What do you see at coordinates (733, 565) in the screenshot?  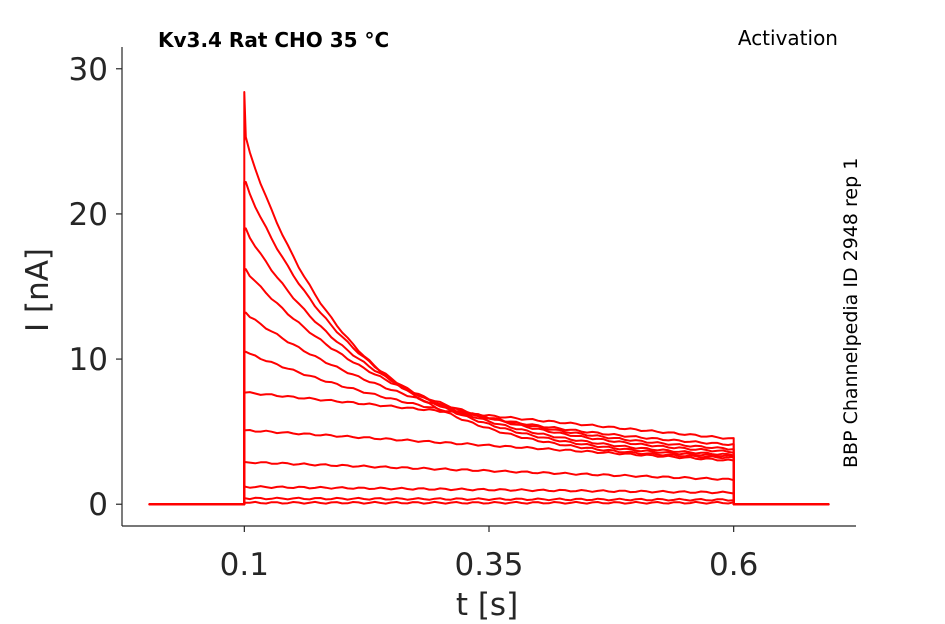 I see `x-tick-label: 0.6` at bounding box center [733, 565].